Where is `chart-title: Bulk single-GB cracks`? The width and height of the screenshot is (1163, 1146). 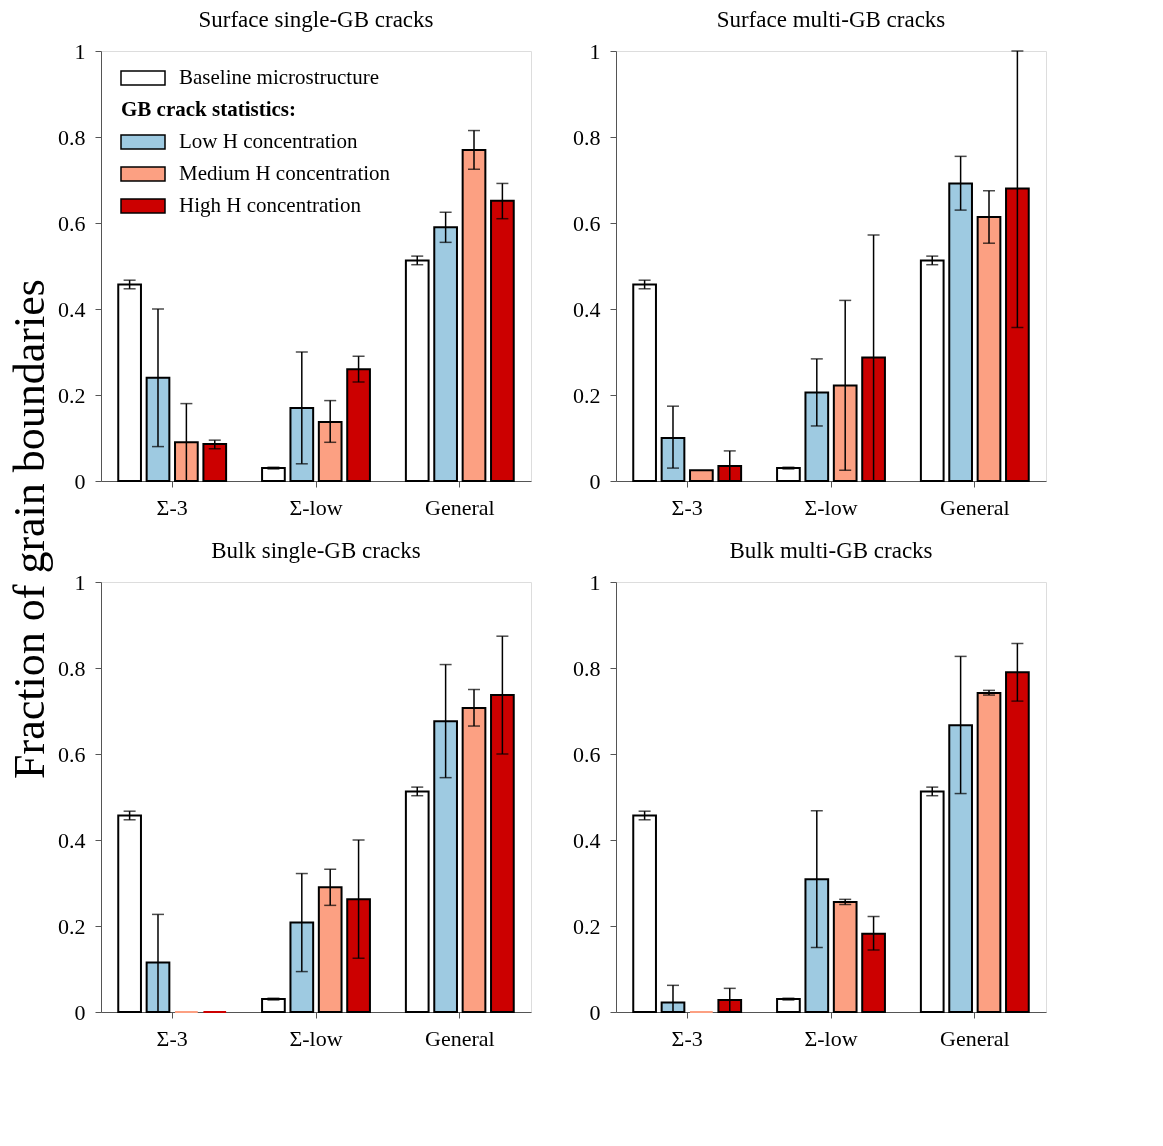 chart-title: Bulk single-GB cracks is located at coordinates (316, 550).